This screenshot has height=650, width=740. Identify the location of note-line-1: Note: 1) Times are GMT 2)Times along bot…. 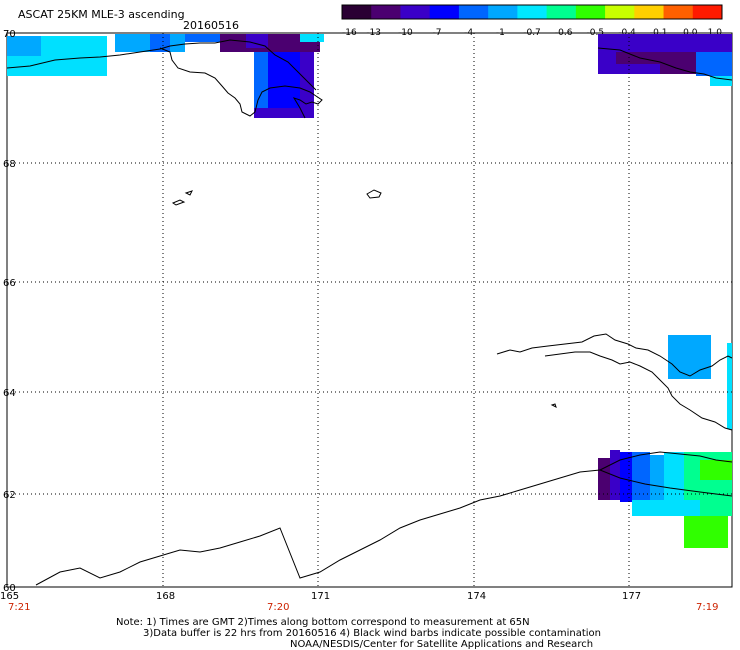
(323, 622).